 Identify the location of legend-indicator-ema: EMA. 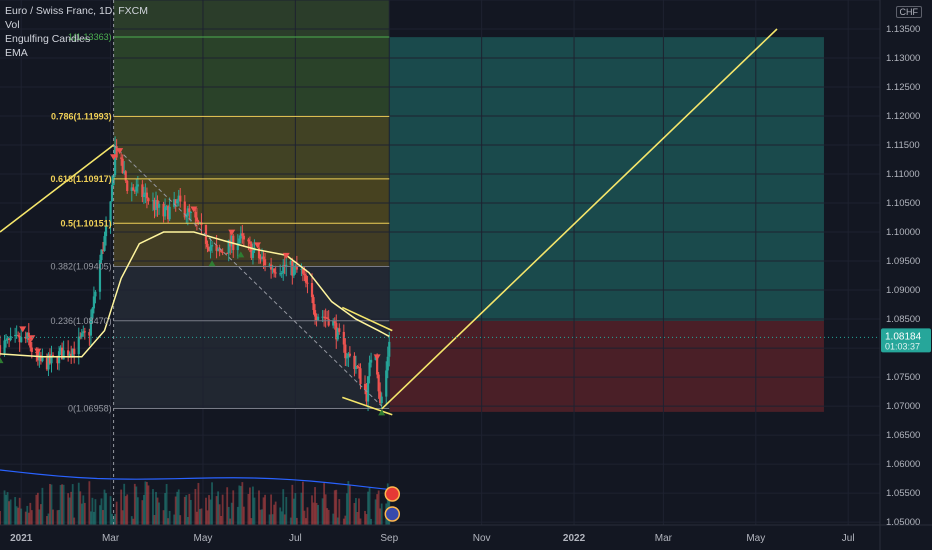
(16, 53).